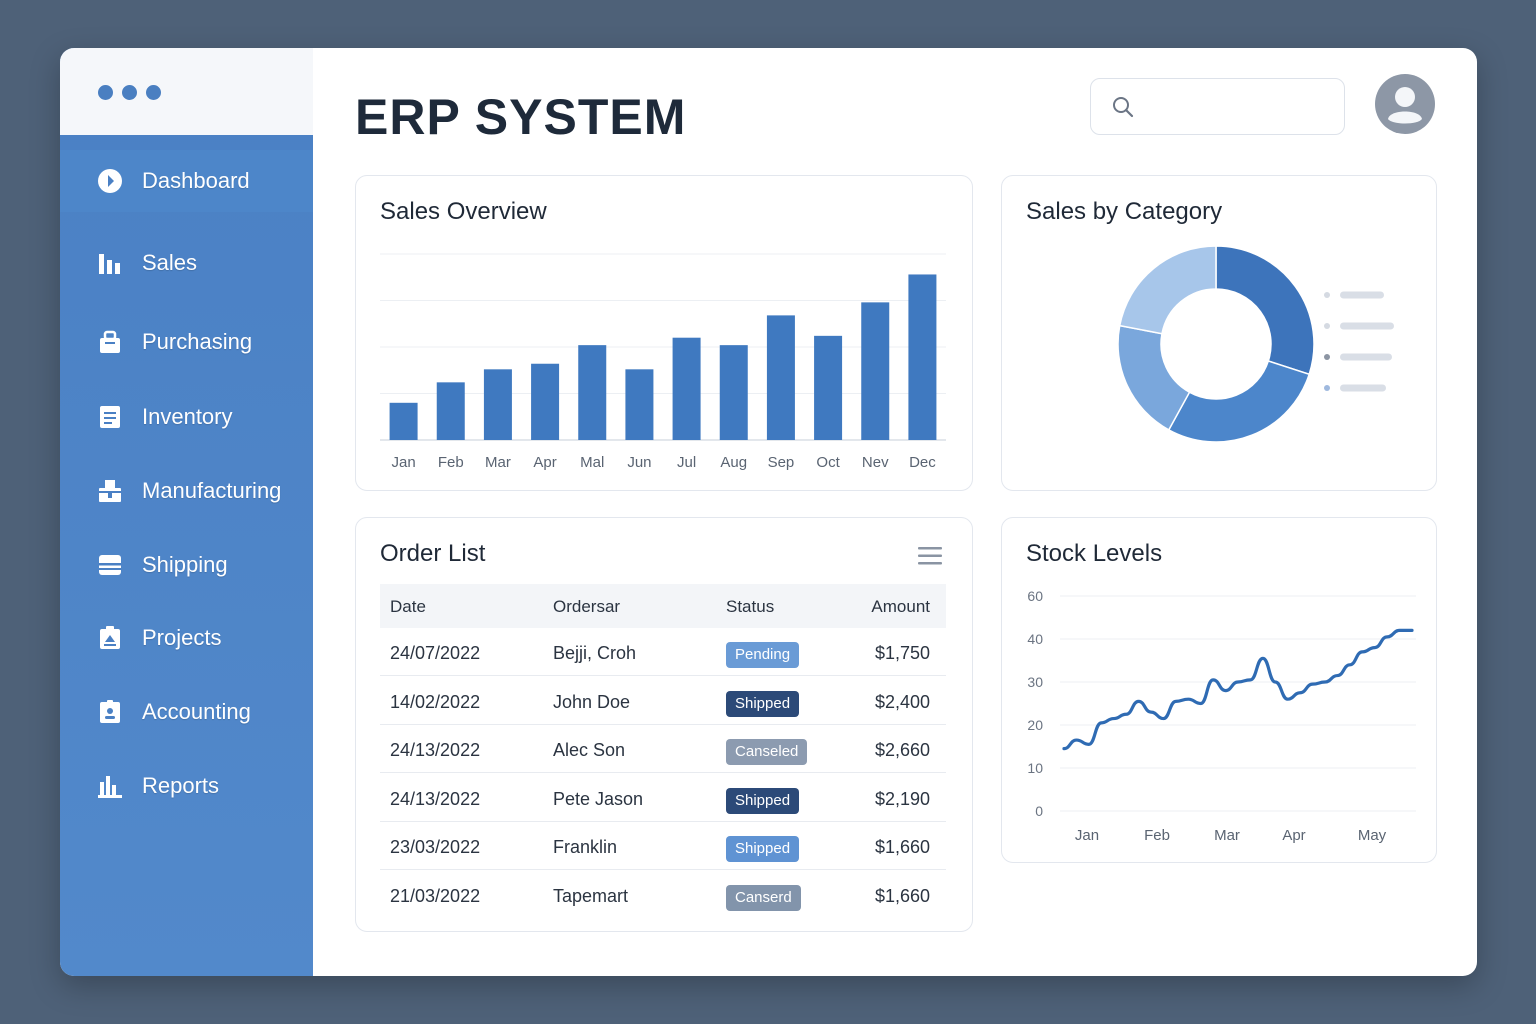  Describe the element at coordinates (900, 606) in the screenshot. I see `column-header-amount: Amount` at that location.